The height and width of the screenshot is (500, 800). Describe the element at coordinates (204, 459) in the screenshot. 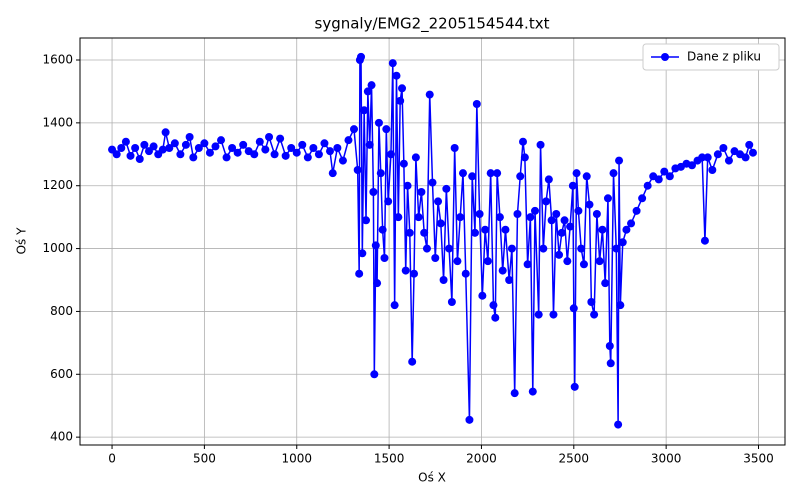

I see `x-tick-label: 500` at that location.